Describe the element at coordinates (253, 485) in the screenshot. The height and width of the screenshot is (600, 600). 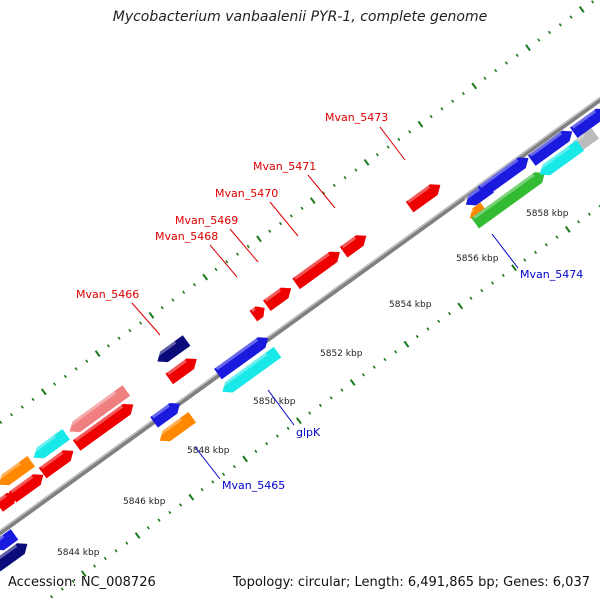
I see `gene-label: Mvan_5465` at that location.